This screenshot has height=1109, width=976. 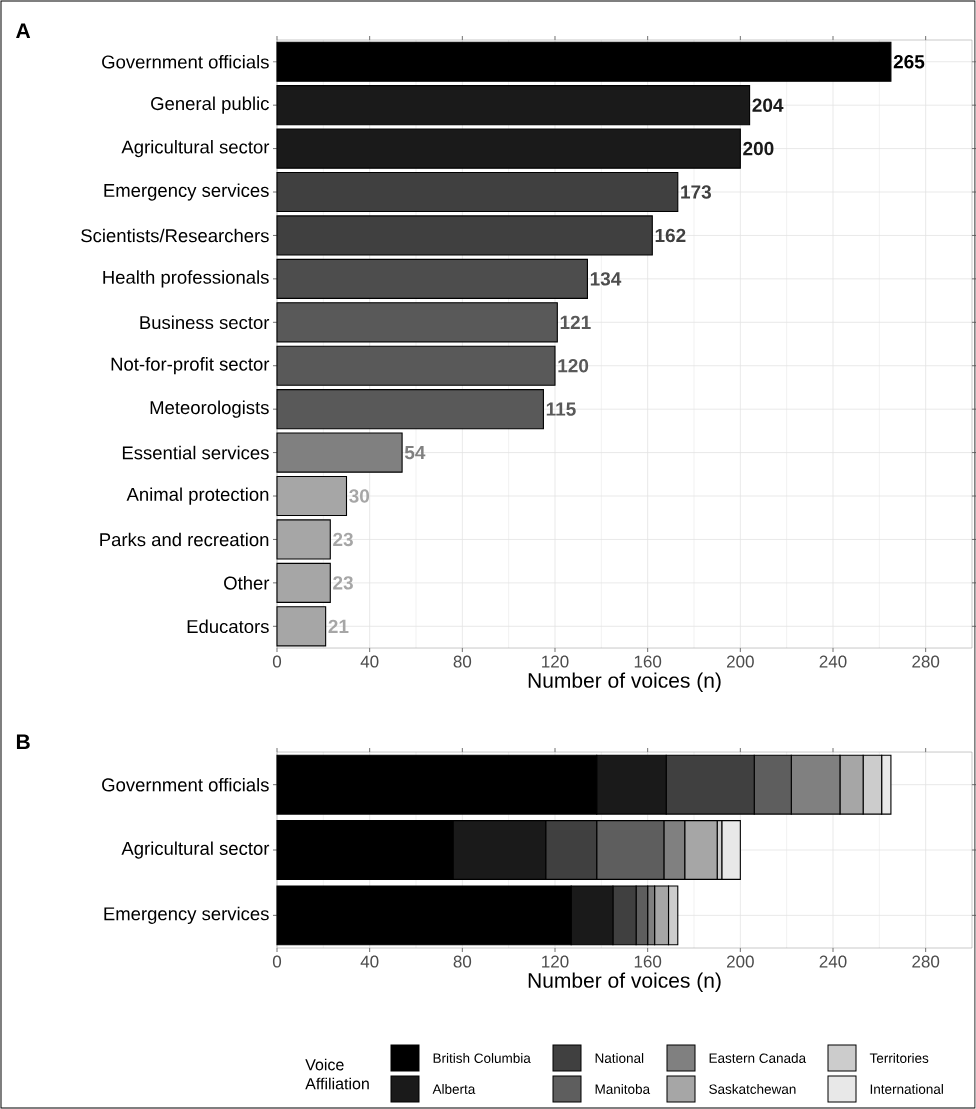 I want to click on data-label: 134, so click(x=606, y=279).